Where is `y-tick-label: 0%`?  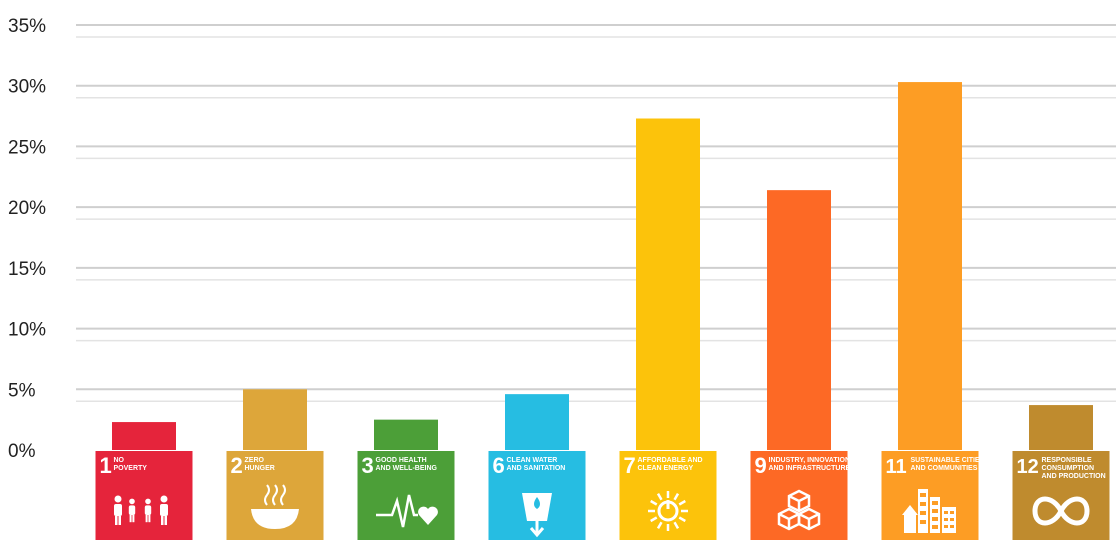 y-tick-label: 0% is located at coordinates (22, 451).